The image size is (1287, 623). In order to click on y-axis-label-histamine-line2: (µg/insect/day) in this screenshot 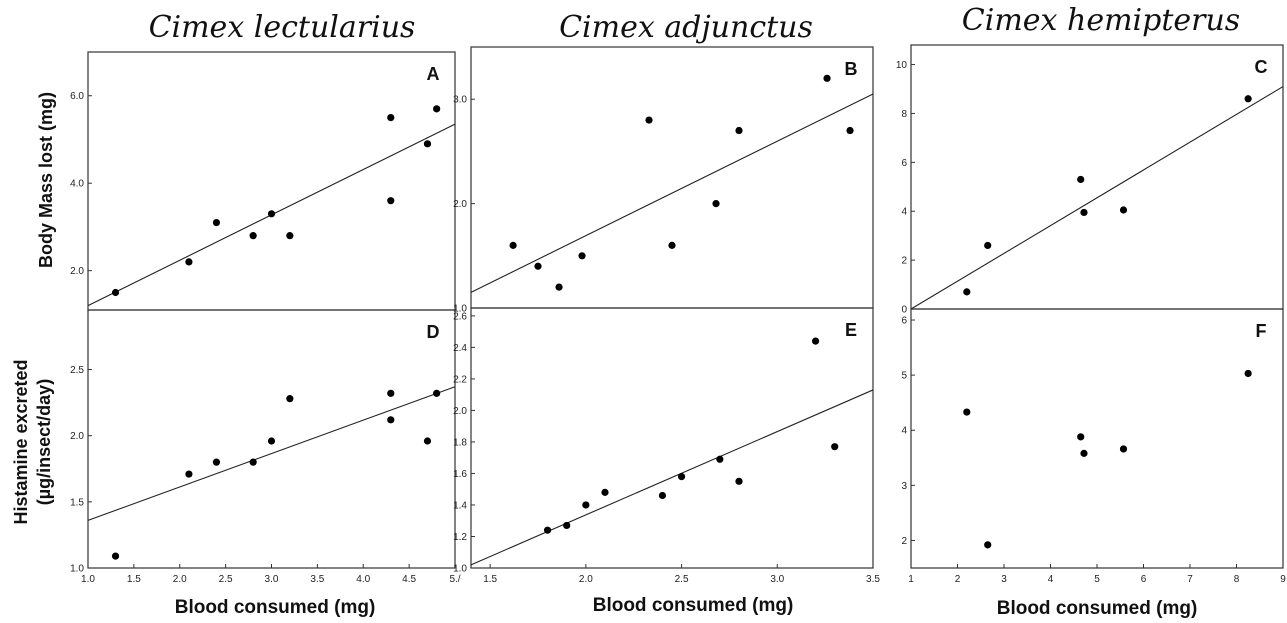, I will do `click(44, 442)`.